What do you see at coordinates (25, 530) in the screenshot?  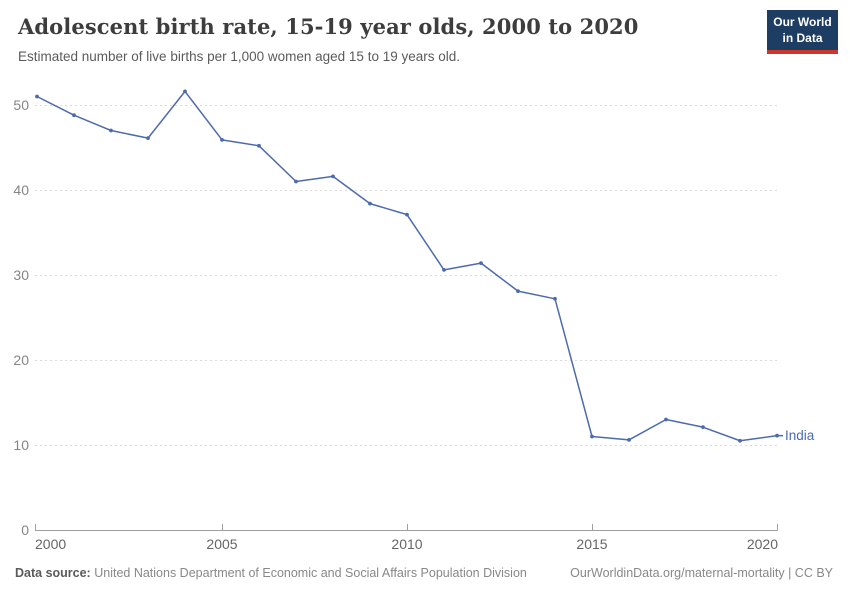 I see `y-axis-label: 0` at bounding box center [25, 530].